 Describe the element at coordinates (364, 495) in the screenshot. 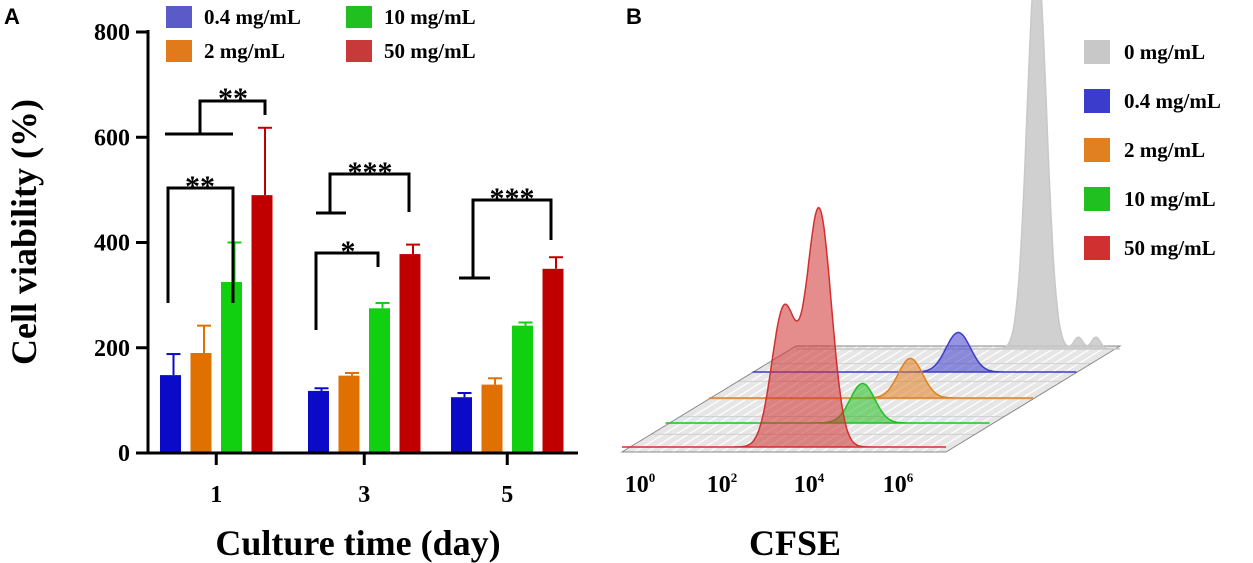

I see `x-tick-label: 3` at that location.